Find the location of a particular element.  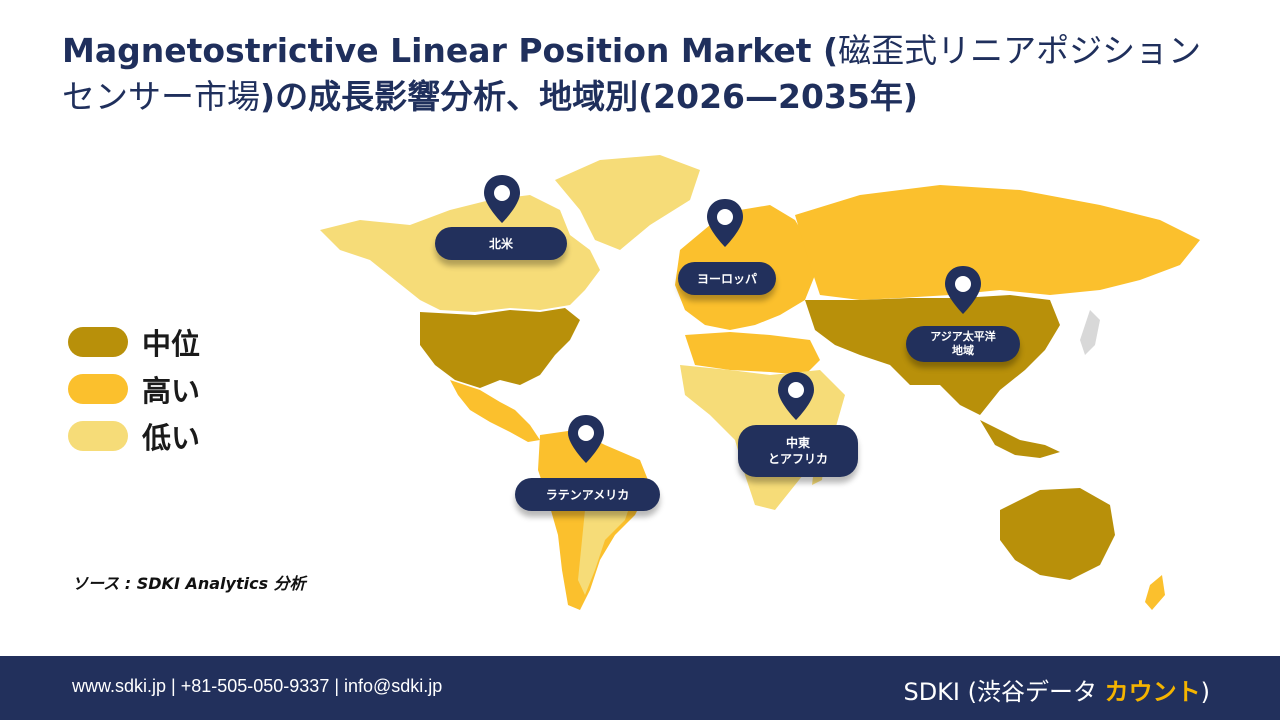

legend-label-high: 高い is located at coordinates (171, 390).